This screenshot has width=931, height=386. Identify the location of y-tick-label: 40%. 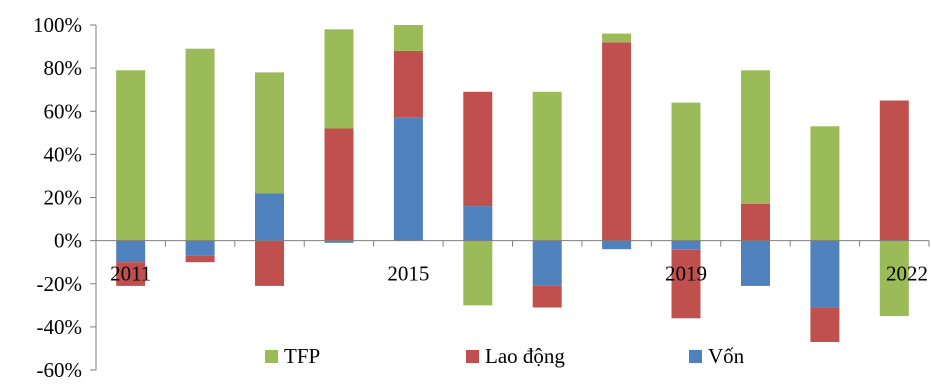
(63, 154).